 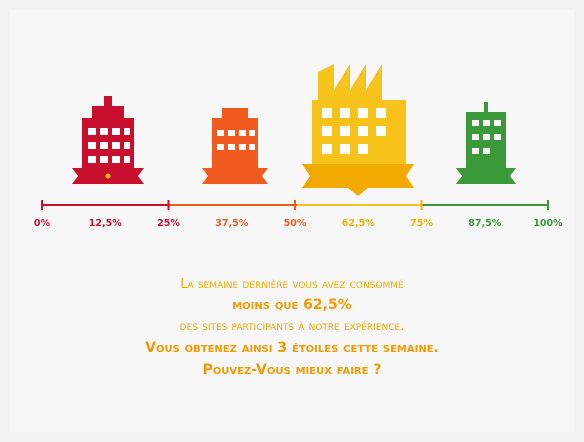 I want to click on building-green, so click(x=486, y=143).